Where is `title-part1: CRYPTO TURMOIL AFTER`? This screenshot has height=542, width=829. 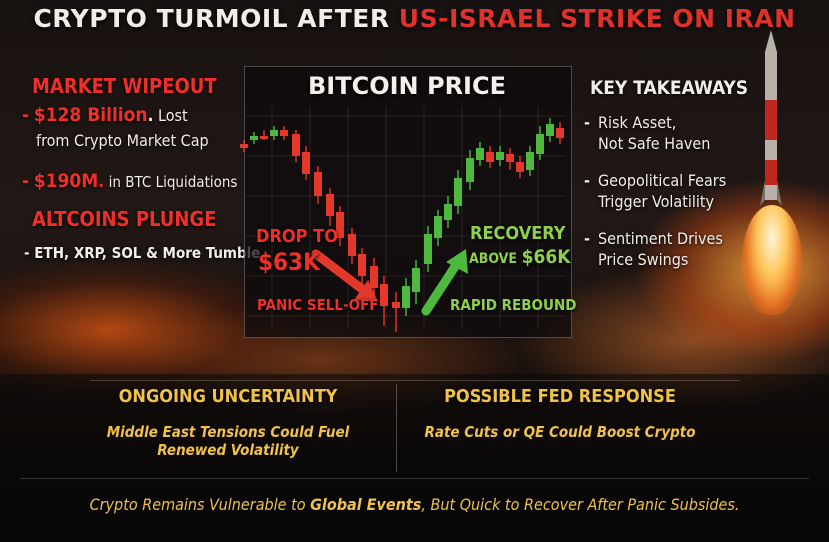 title-part1: CRYPTO TURMOIL AFTER is located at coordinates (216, 18).